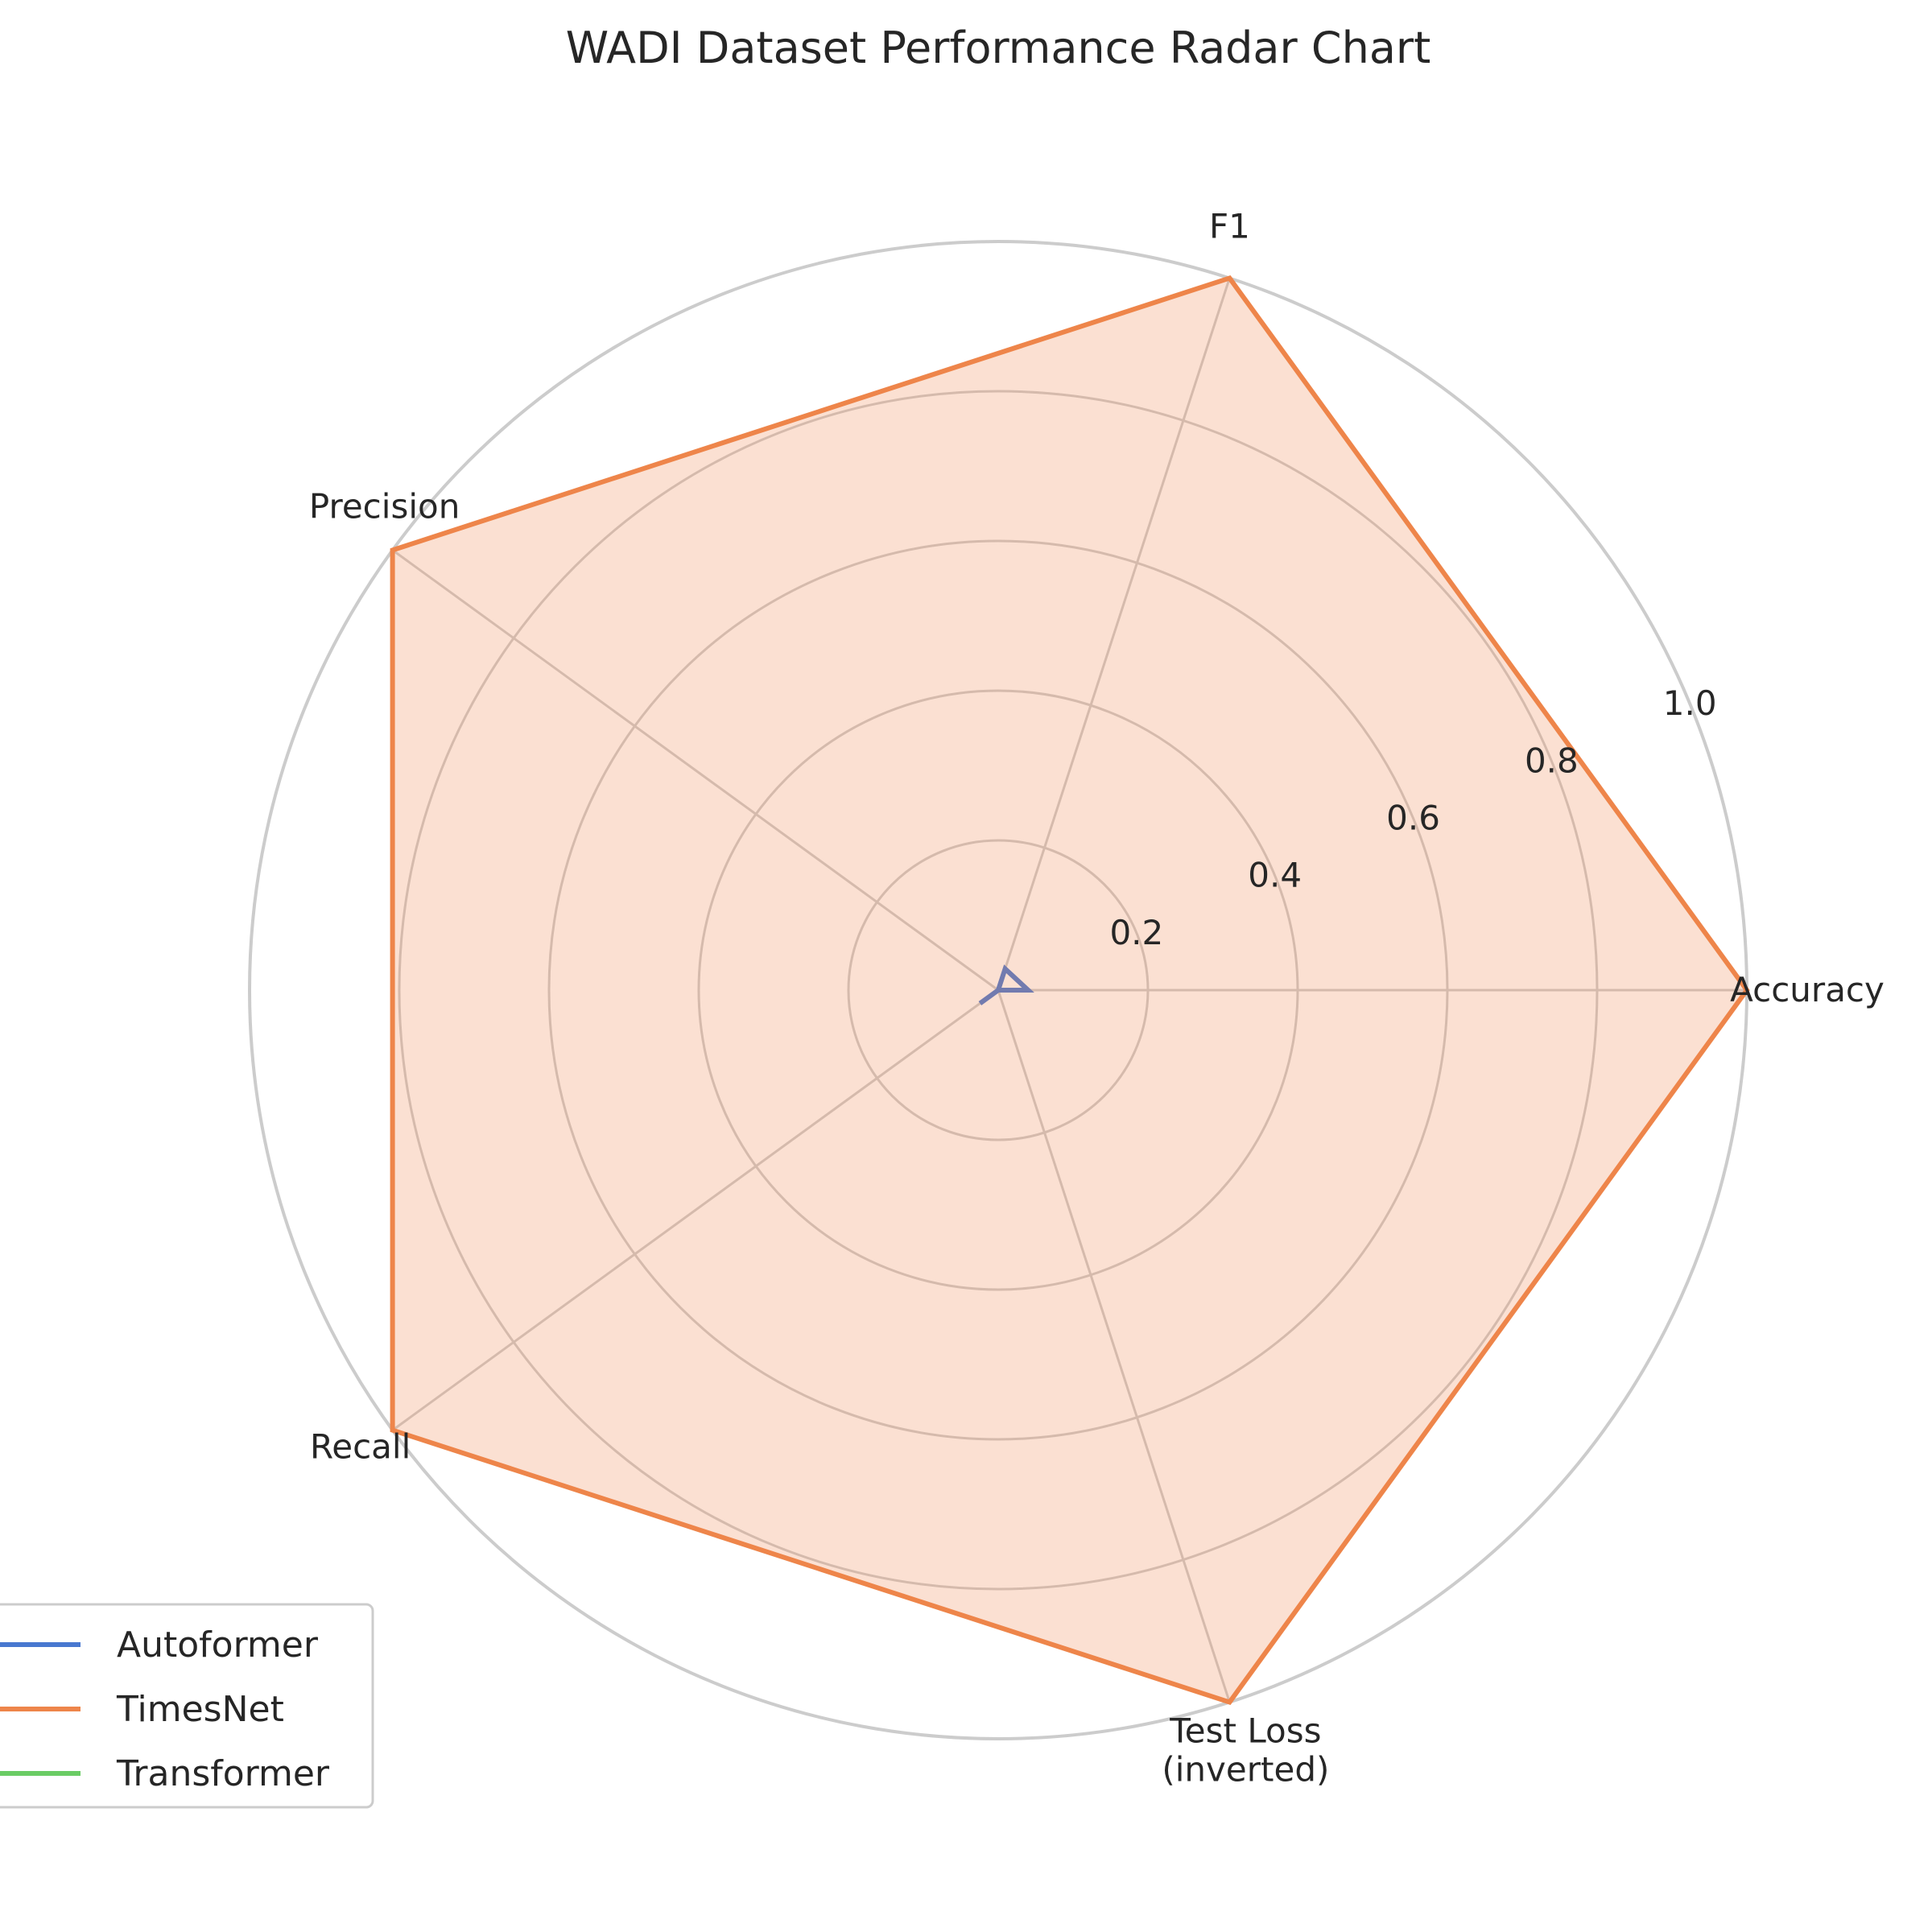  What do you see at coordinates (200, 1709) in the screenshot?
I see `legend-label: TimesNet` at bounding box center [200, 1709].